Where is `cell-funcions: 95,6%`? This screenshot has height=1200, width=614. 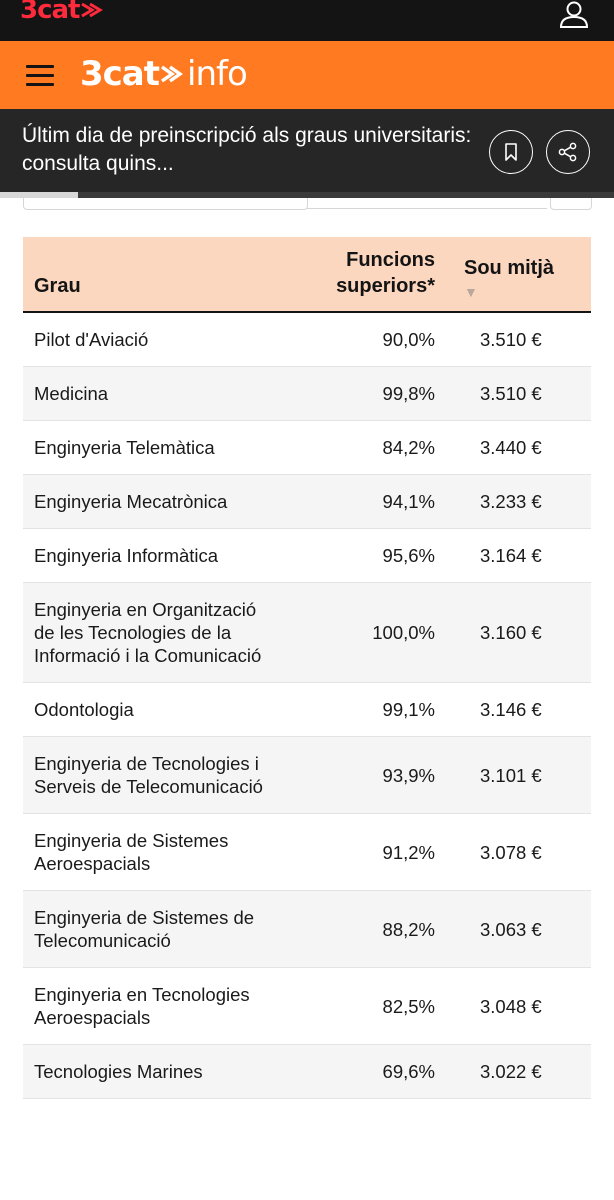 cell-funcions: 95,6% is located at coordinates (362, 555).